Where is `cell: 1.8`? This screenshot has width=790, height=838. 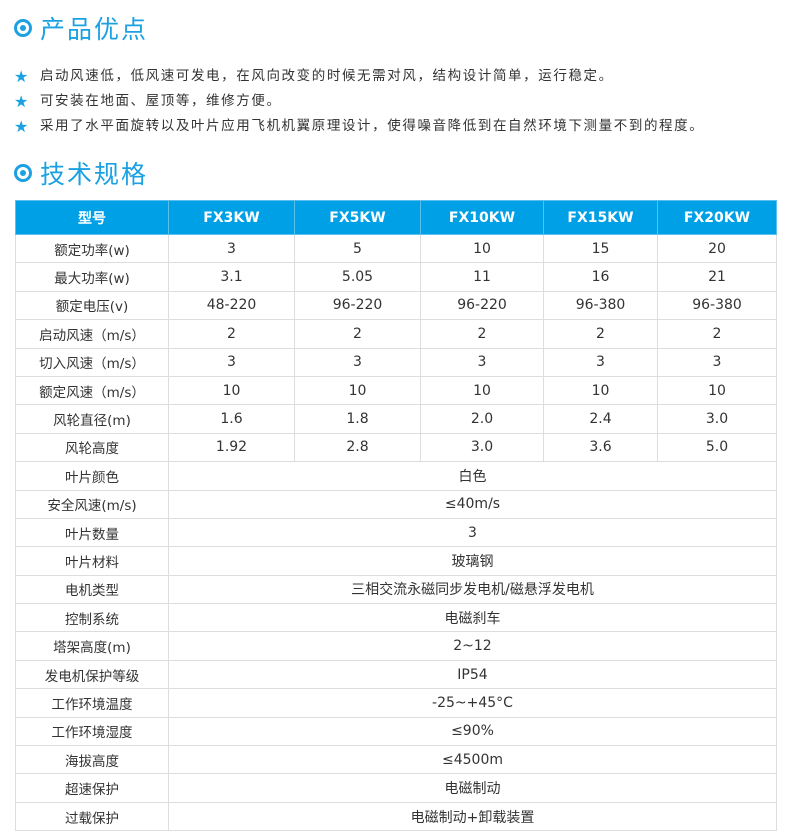 cell: 1.8 is located at coordinates (357, 419).